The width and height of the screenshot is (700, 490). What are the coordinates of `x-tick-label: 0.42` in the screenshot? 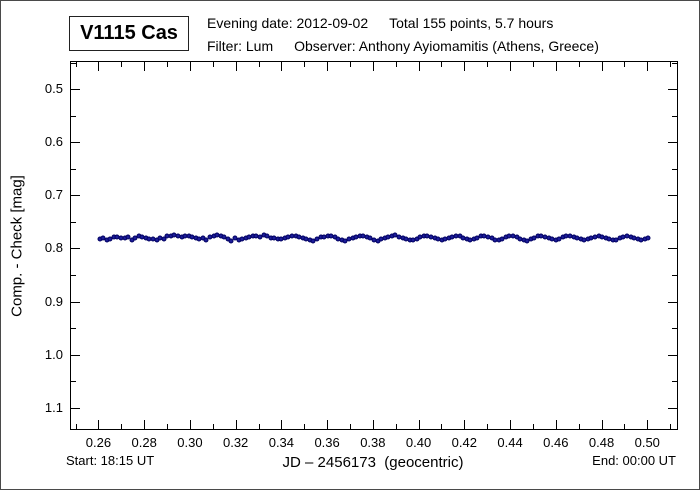 It's located at (464, 442).